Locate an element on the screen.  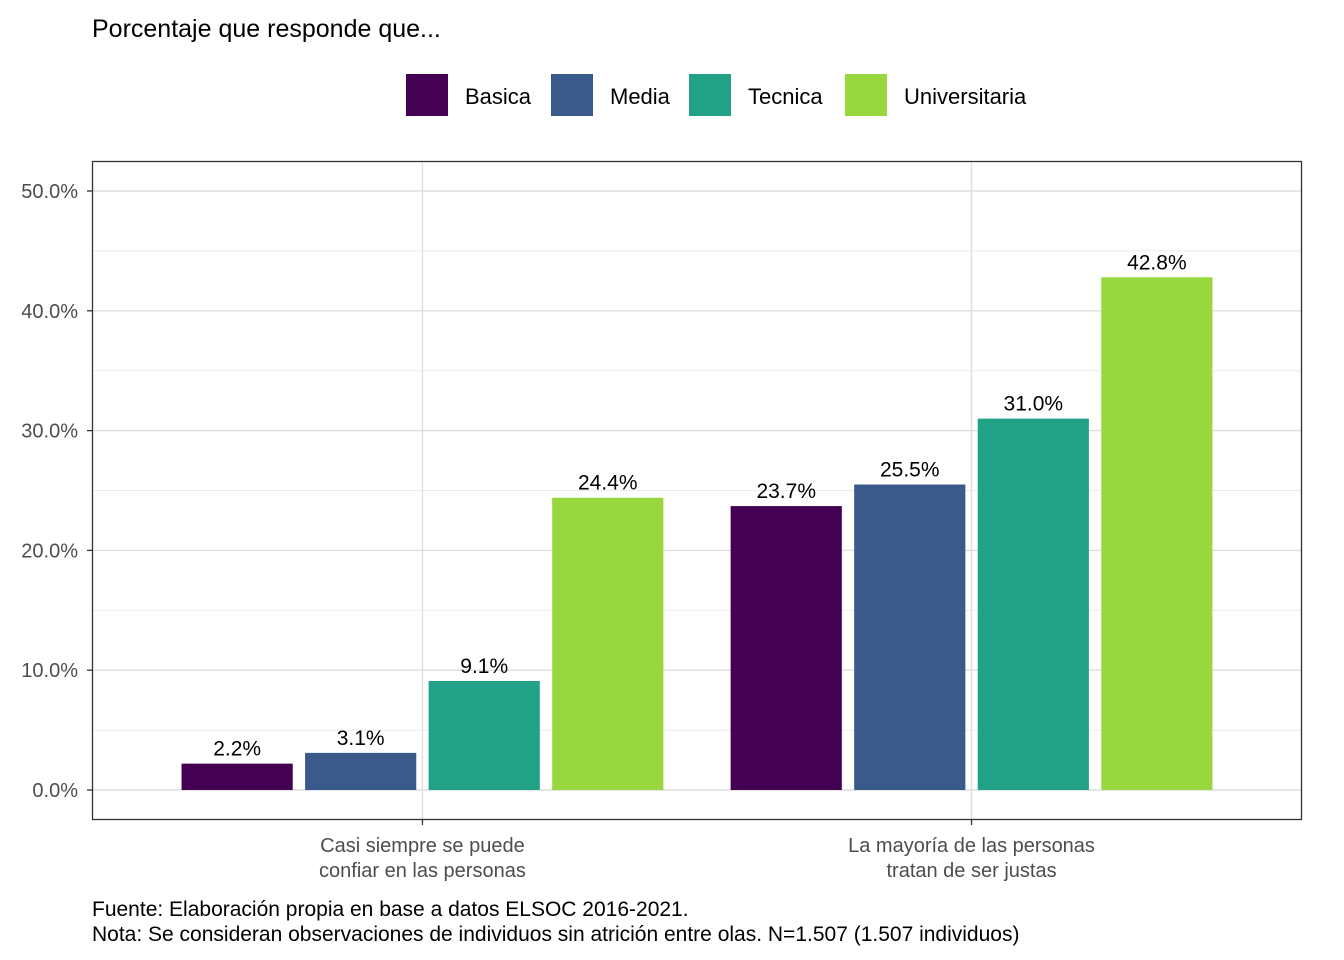
bar-label: 2.2% is located at coordinates (237, 749).